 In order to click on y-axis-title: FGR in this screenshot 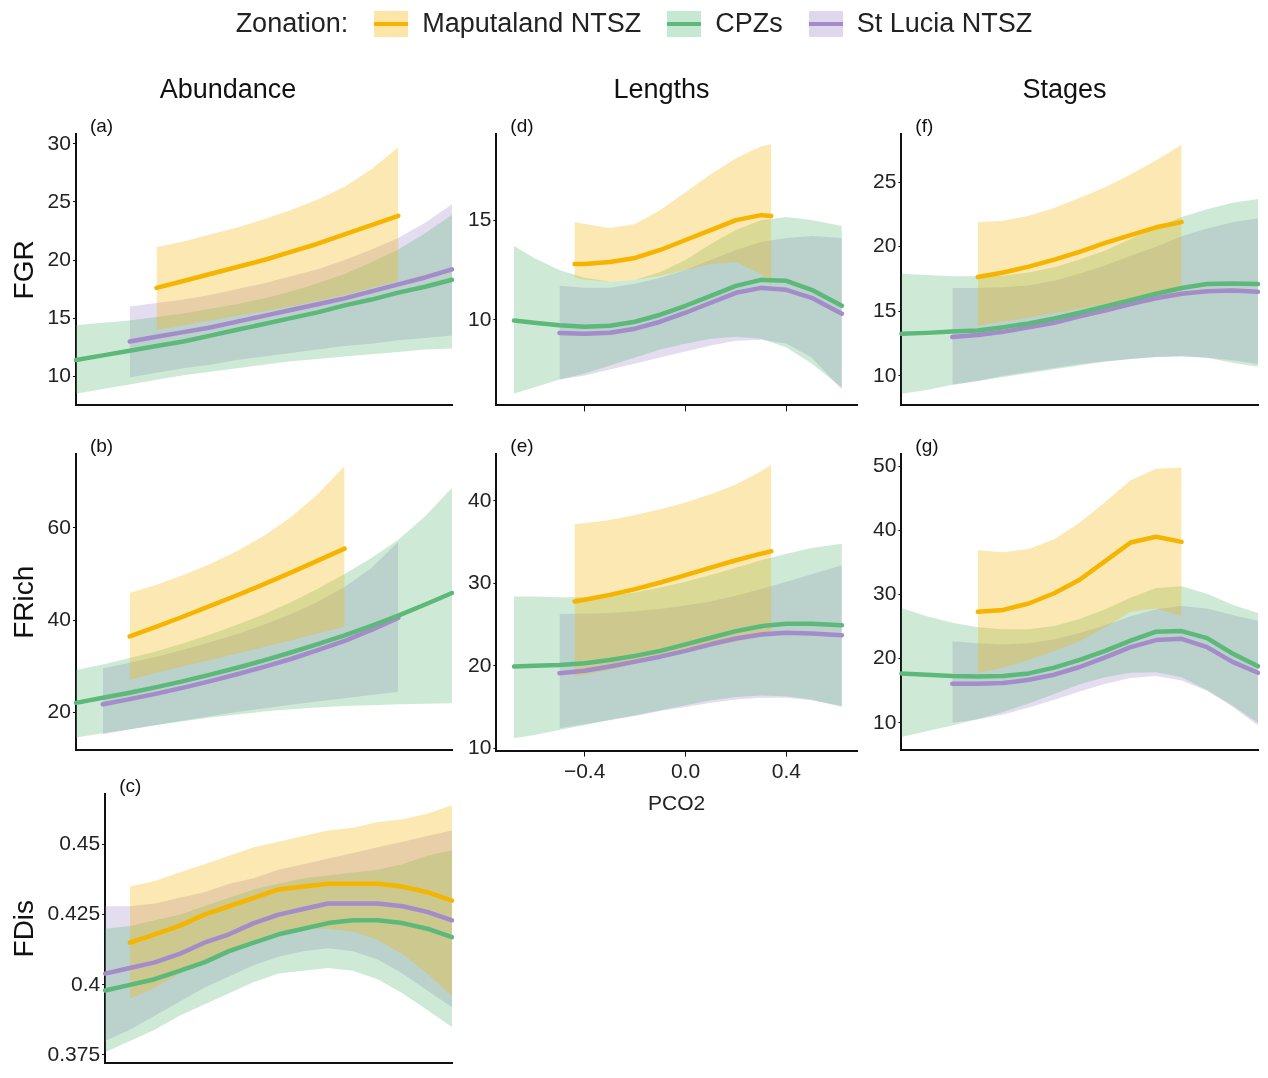, I will do `click(23, 270)`.